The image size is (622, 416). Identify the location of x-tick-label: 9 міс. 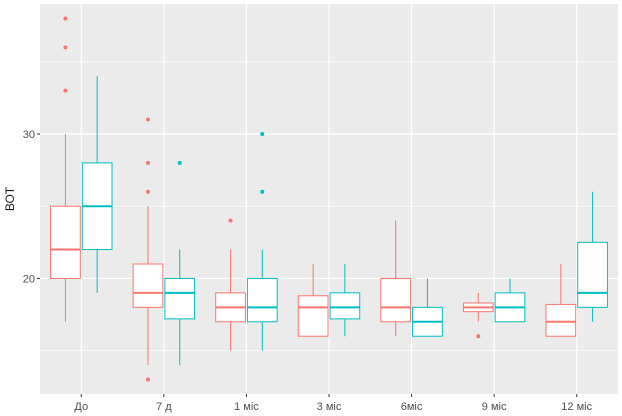
(494, 407).